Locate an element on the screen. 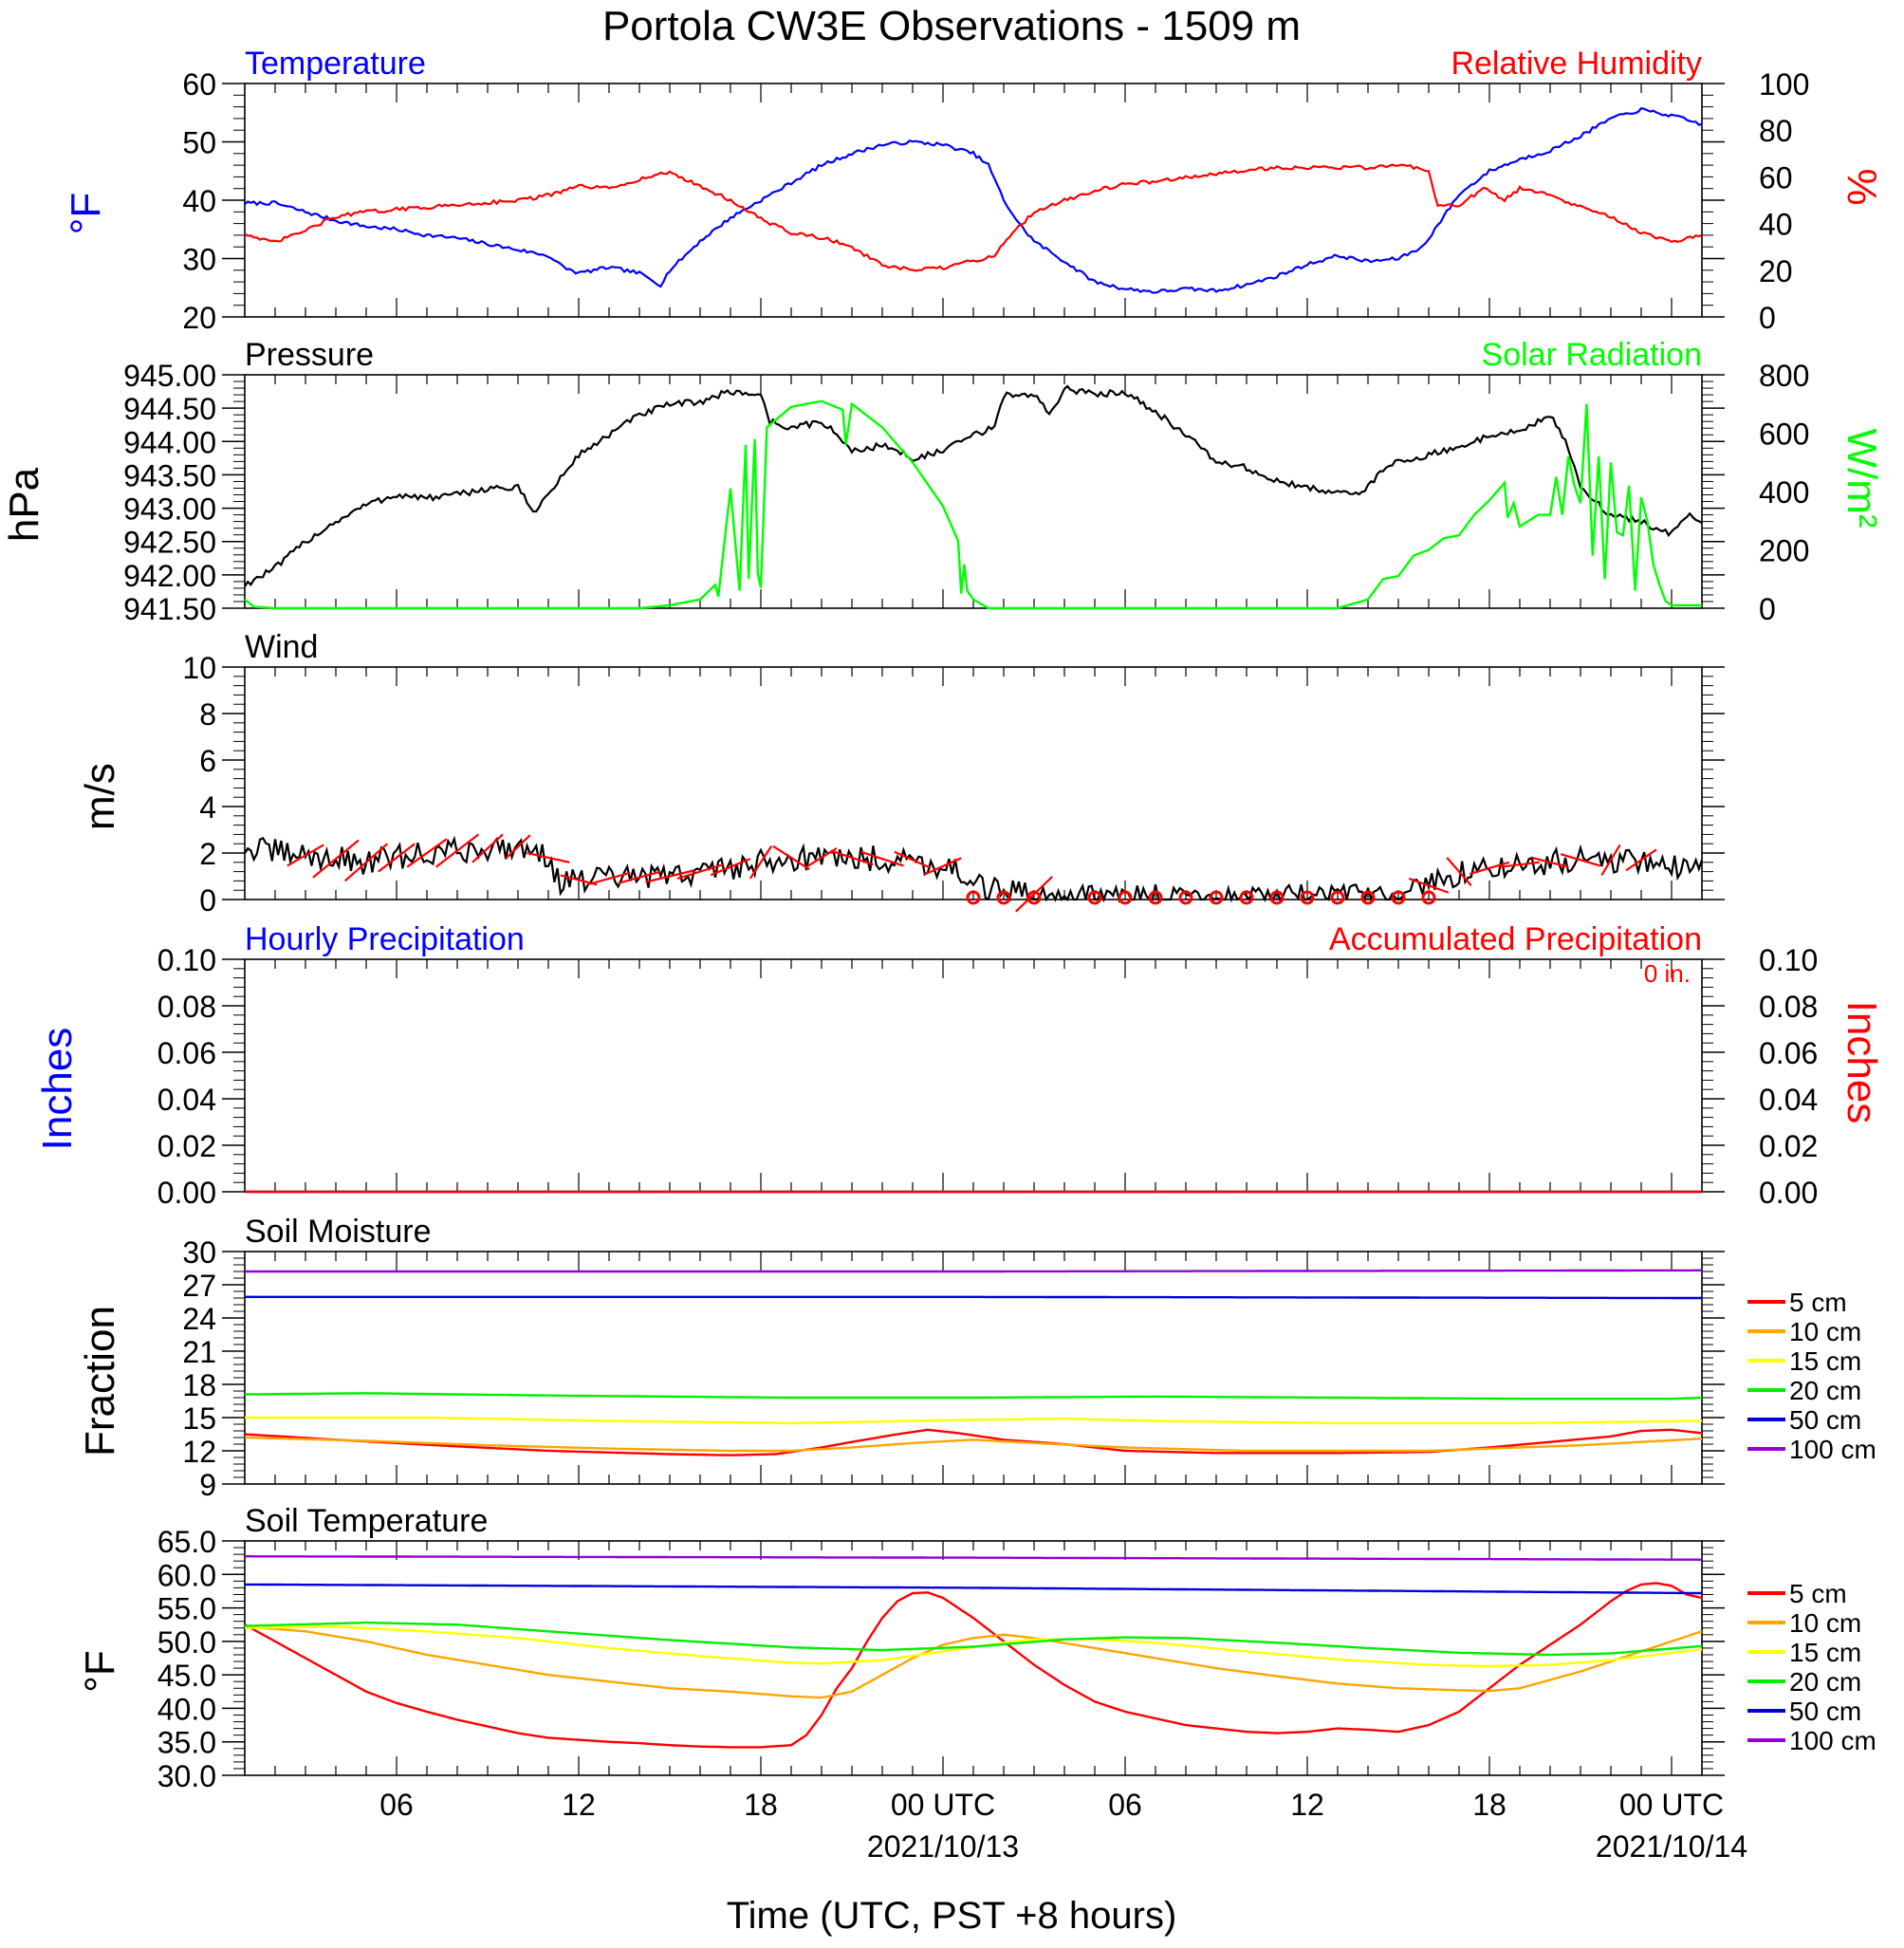  legend-label: 10 cm is located at coordinates (1825, 1332).